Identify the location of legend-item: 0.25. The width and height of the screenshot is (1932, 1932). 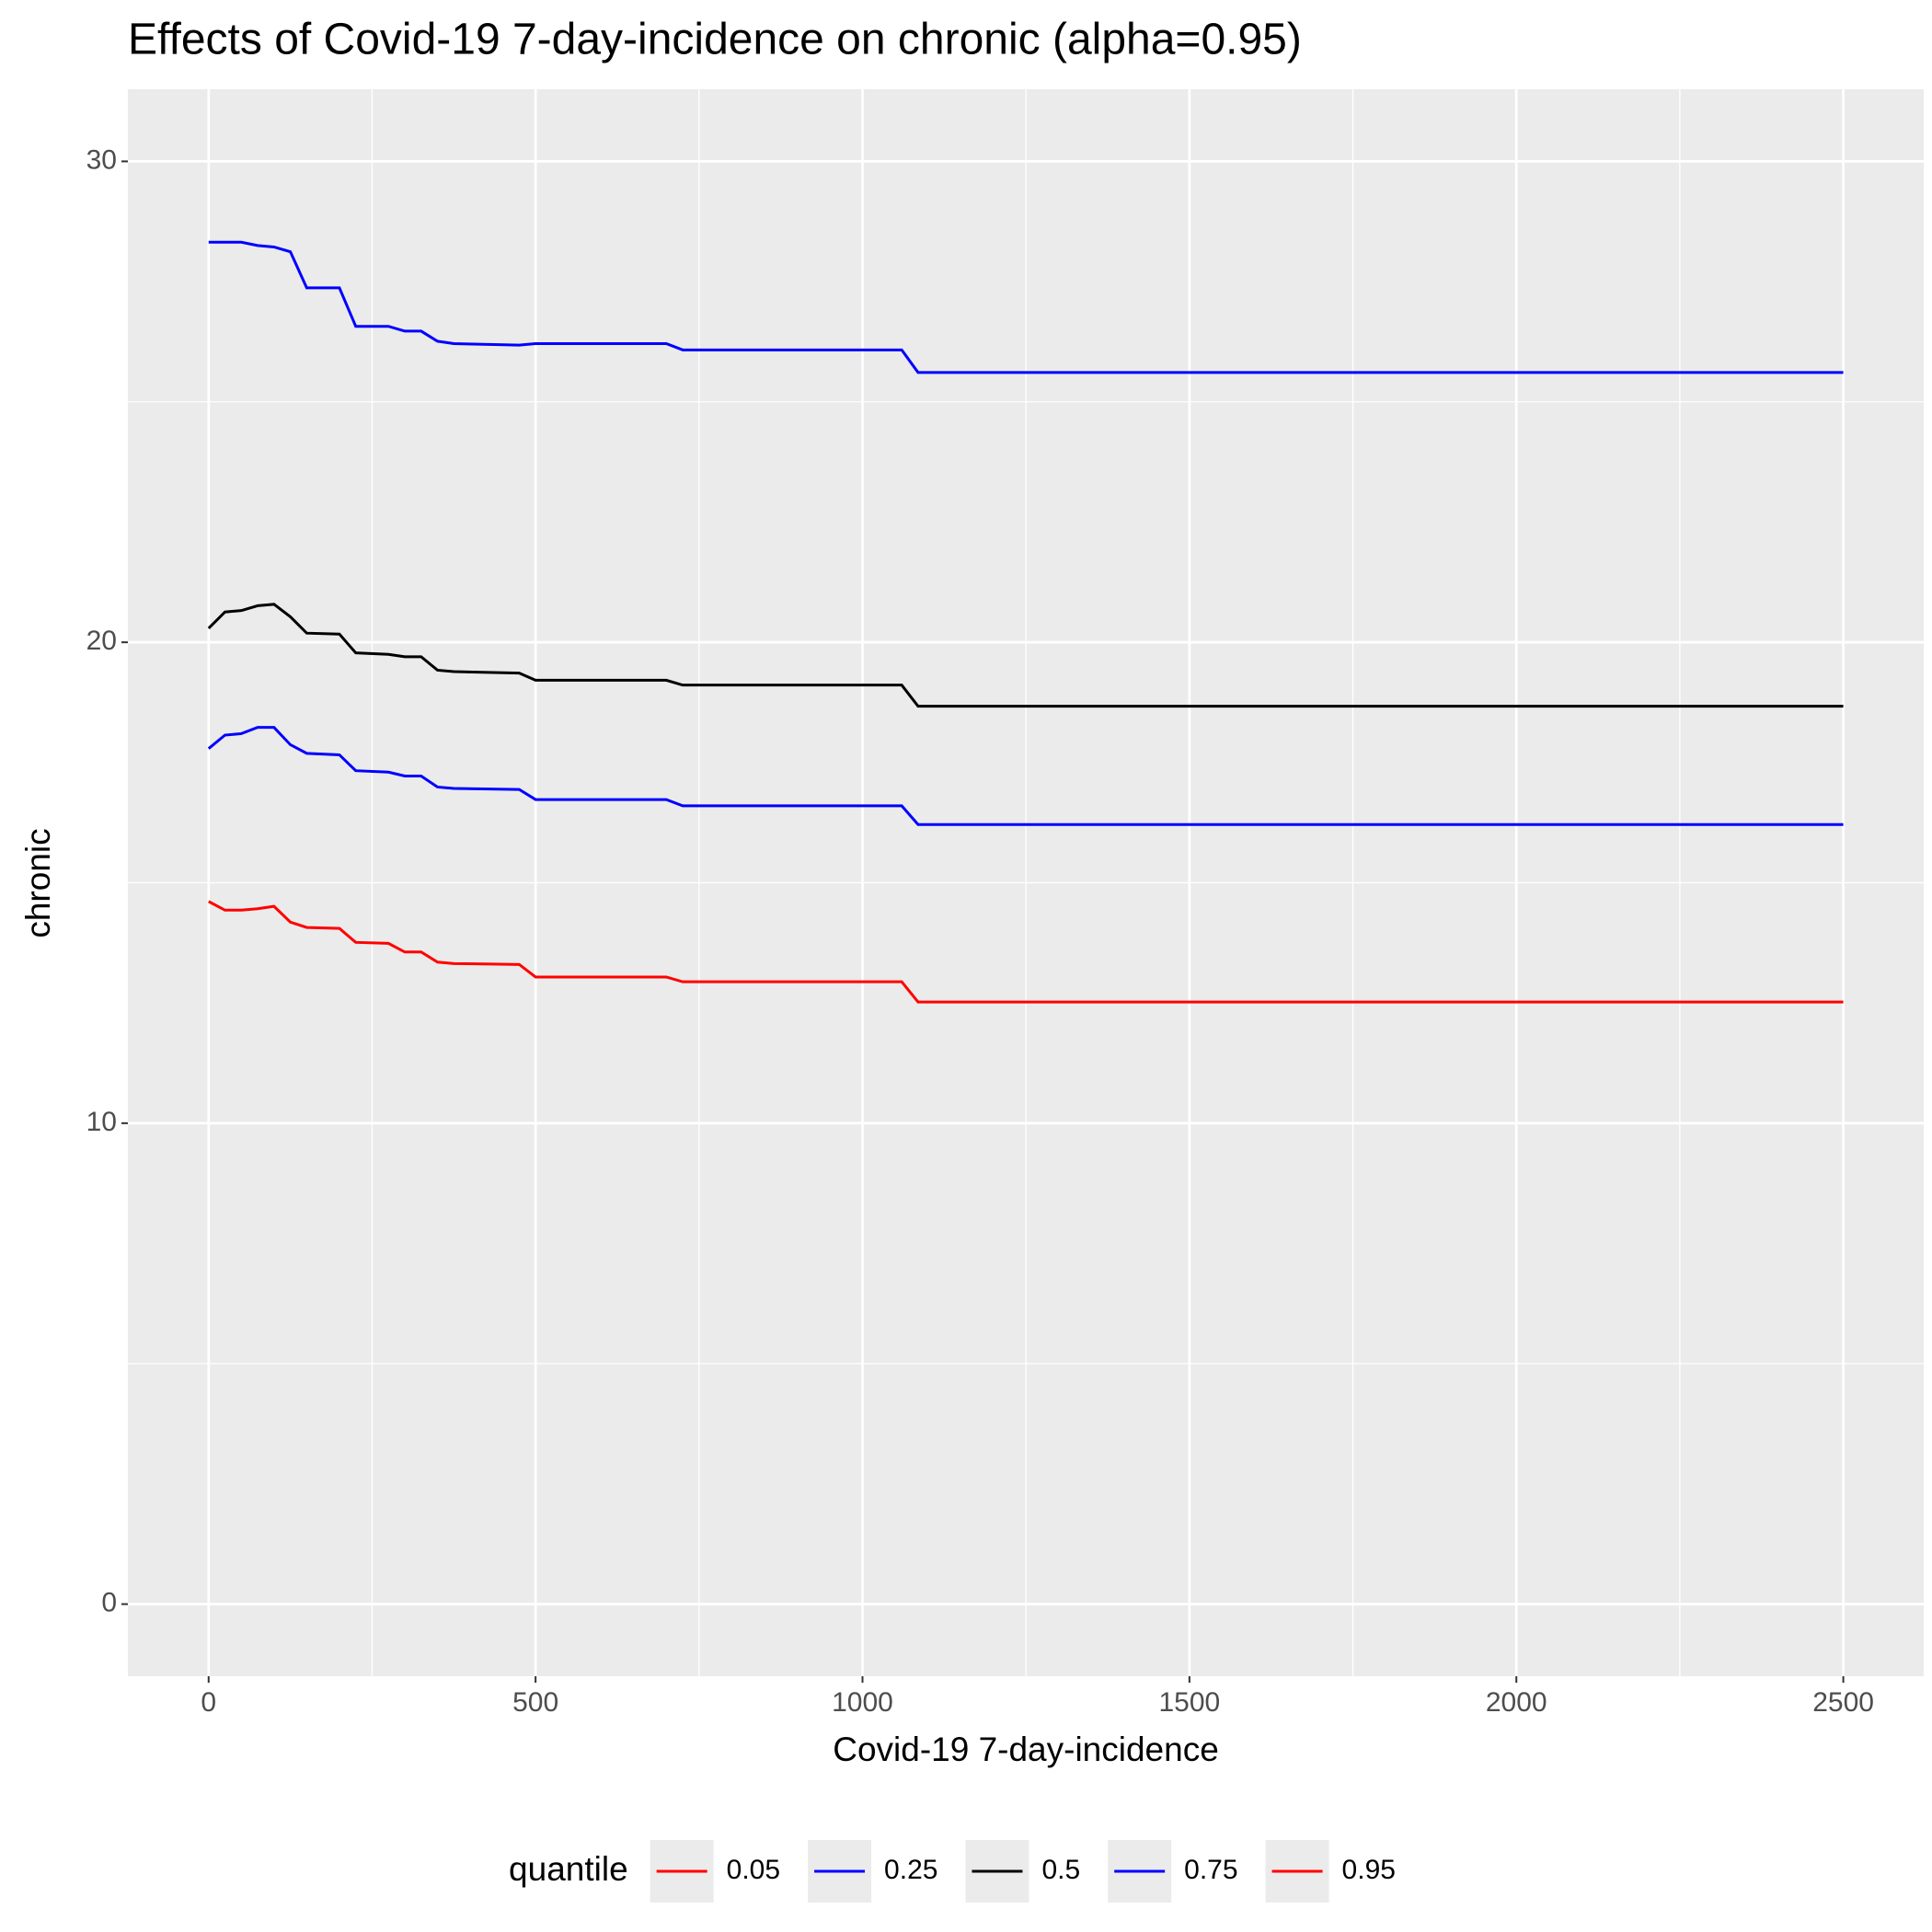
(872, 1871).